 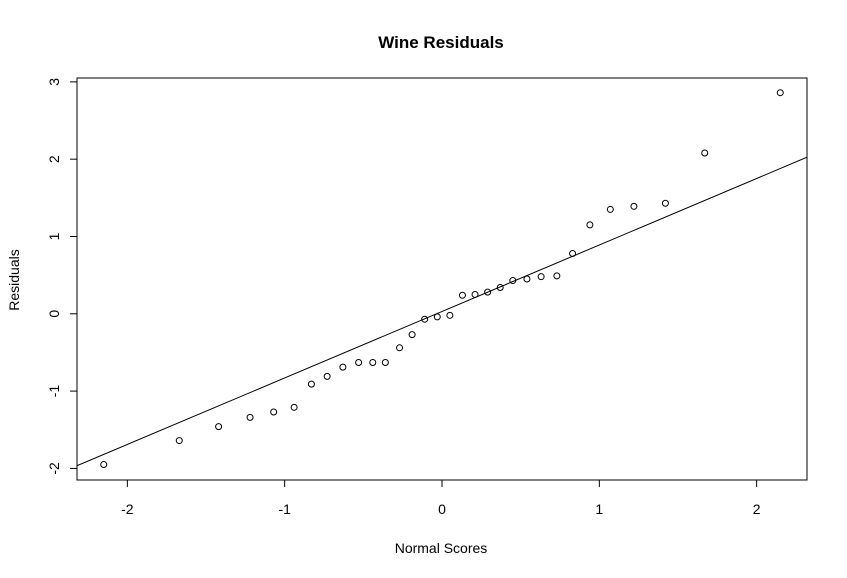 I want to click on y-tick-label: 2, so click(x=54, y=159).